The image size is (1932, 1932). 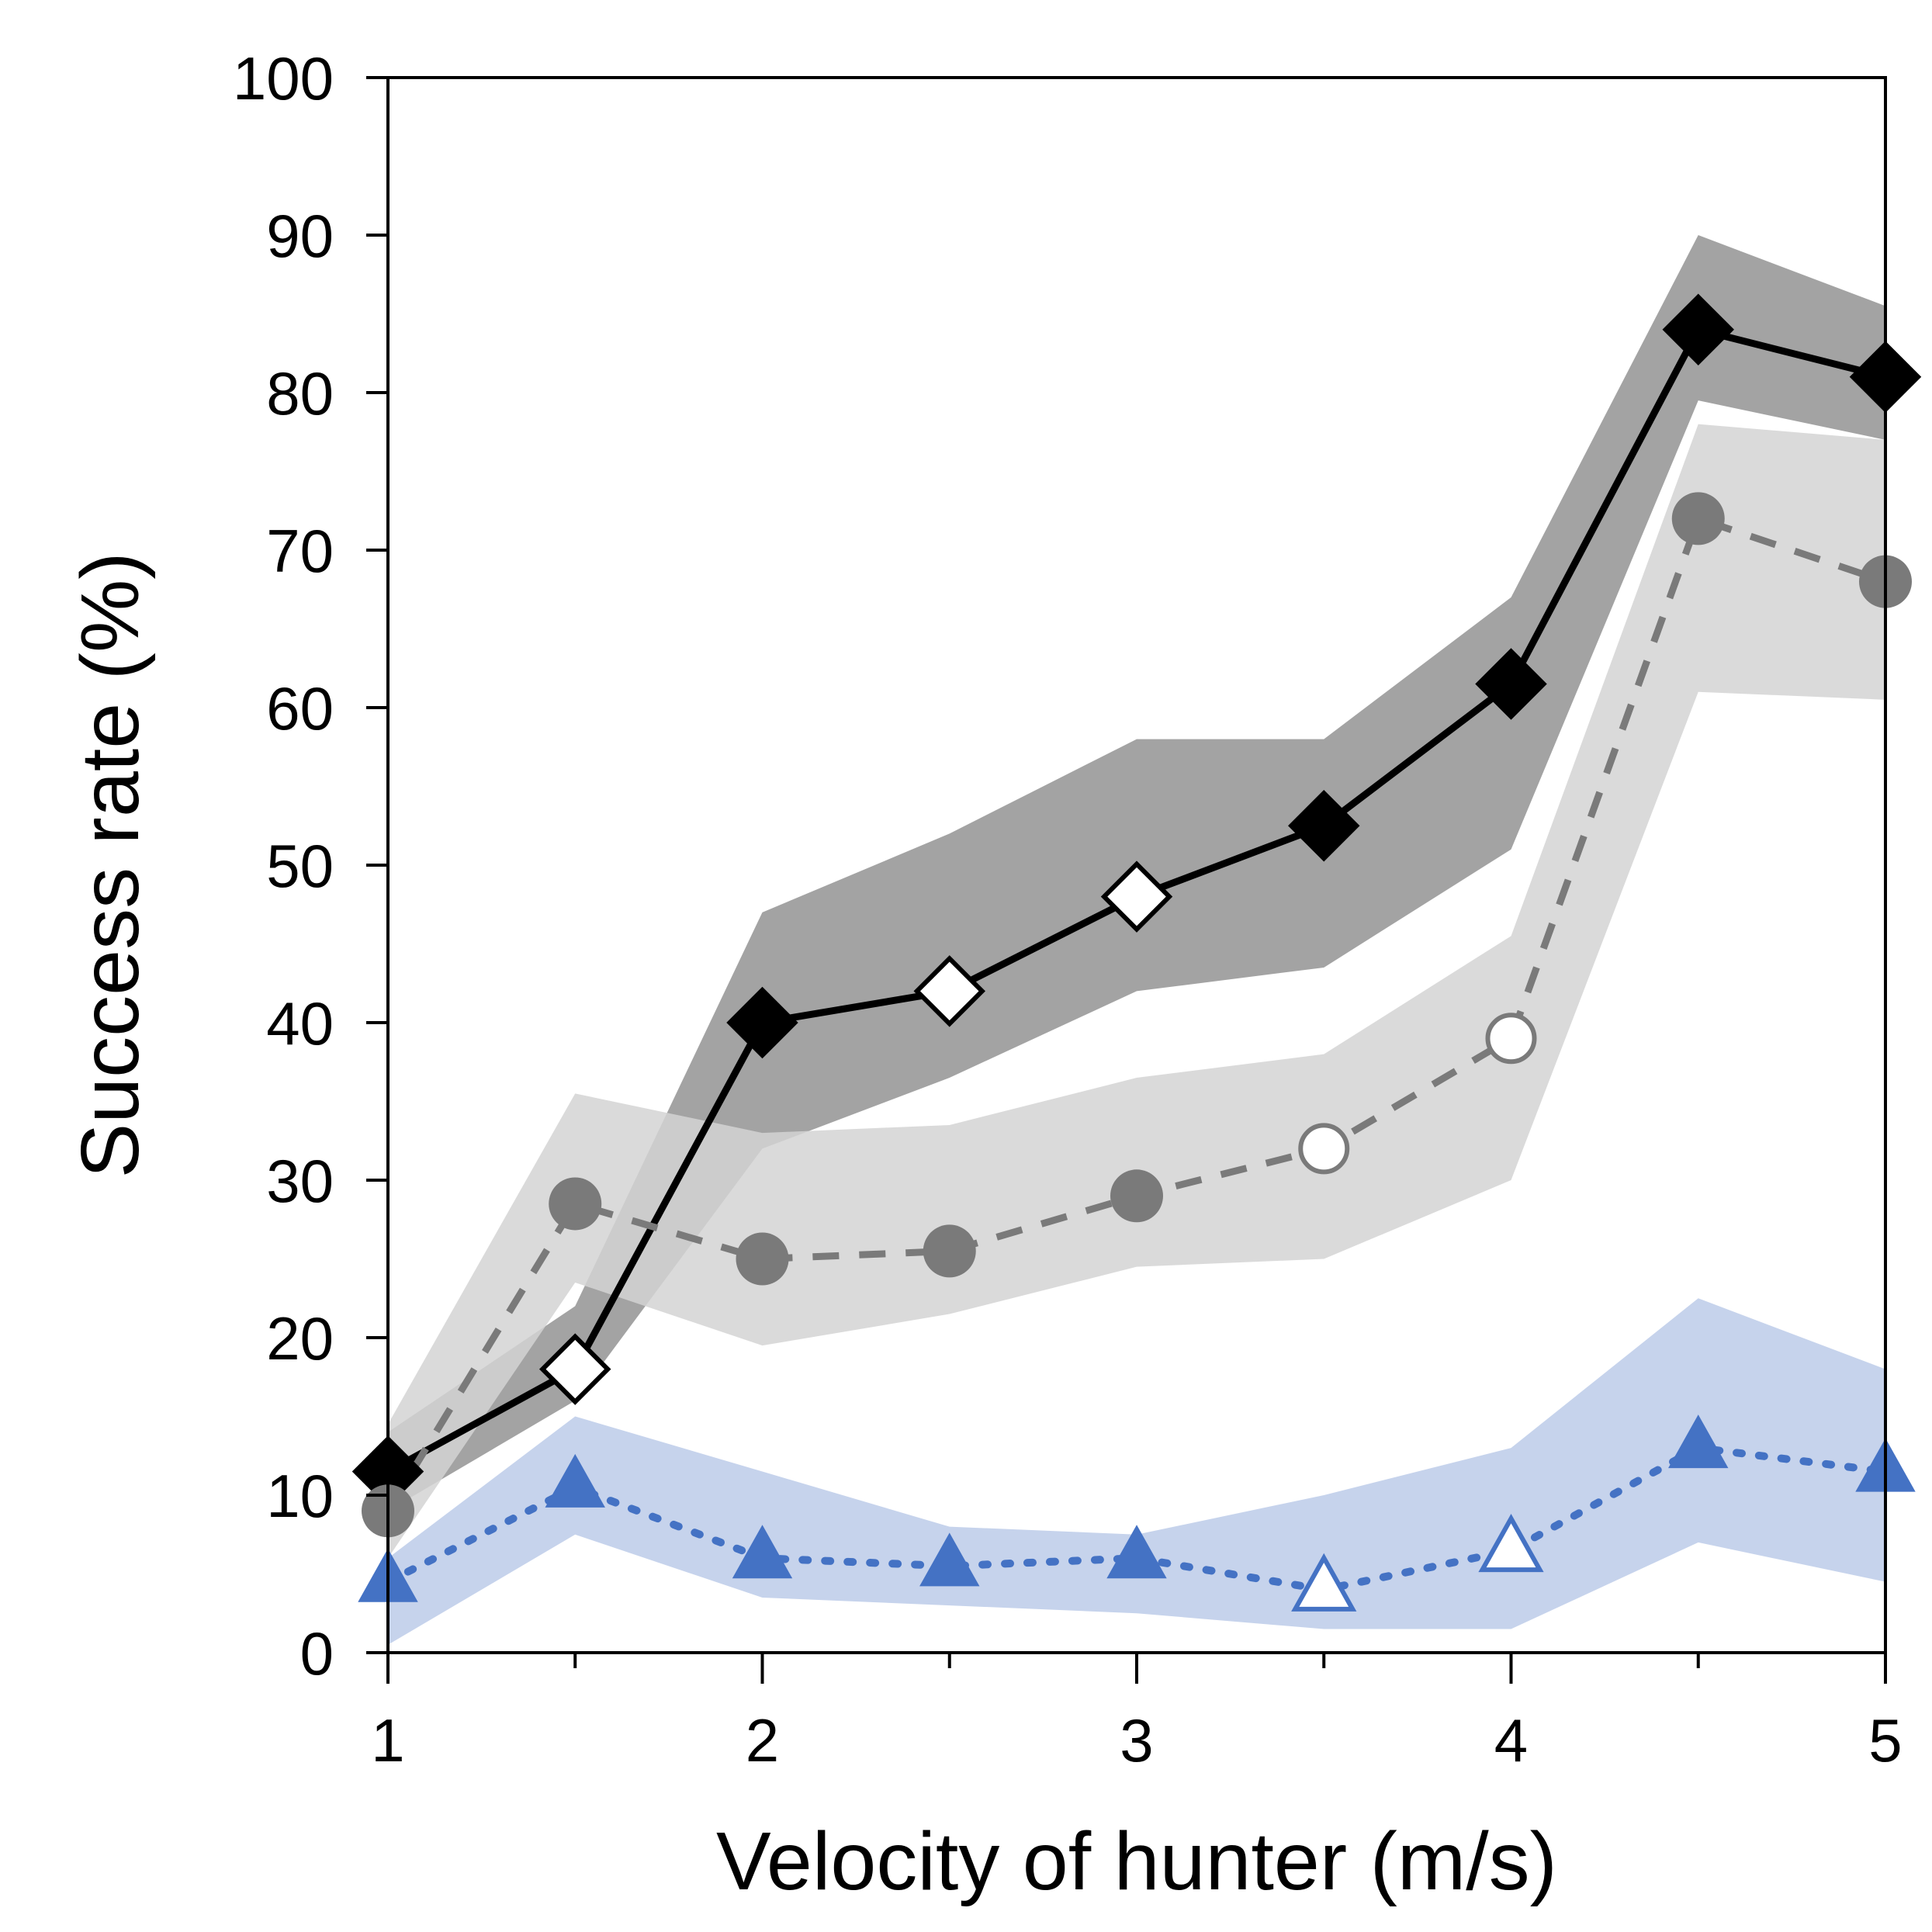 I want to click on x-tick-label: 4, so click(x=1511, y=1740).